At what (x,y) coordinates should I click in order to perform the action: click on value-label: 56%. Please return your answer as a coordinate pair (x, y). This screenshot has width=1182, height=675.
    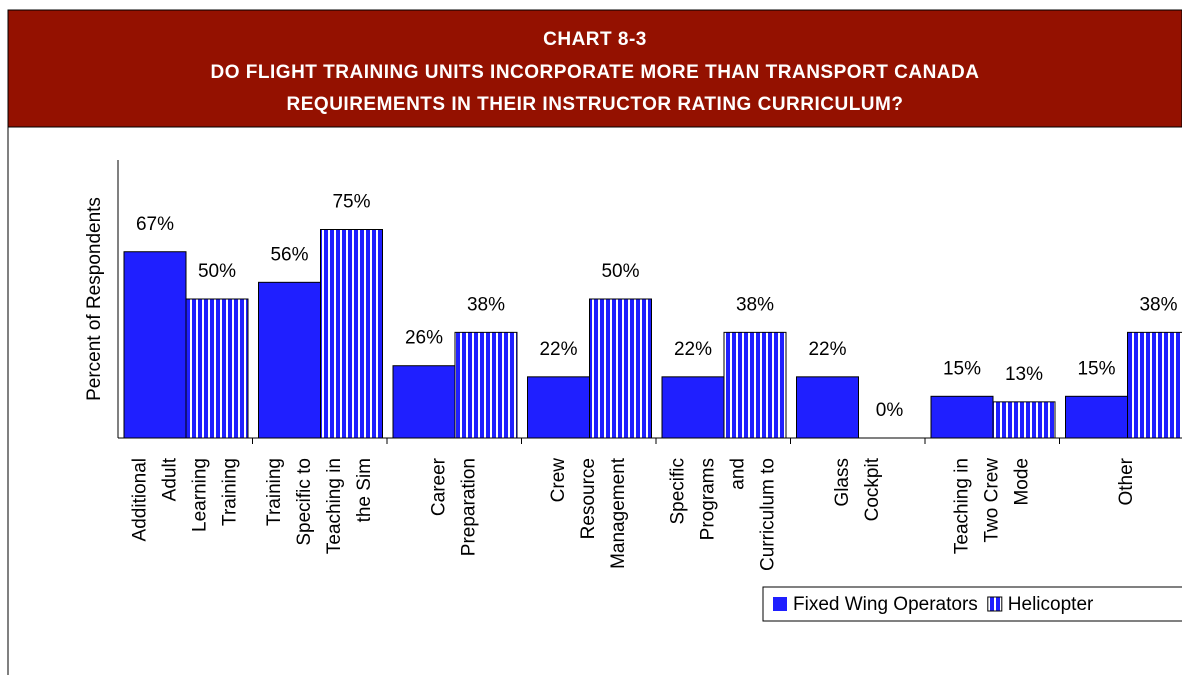
    Looking at the image, I should click on (289, 254).